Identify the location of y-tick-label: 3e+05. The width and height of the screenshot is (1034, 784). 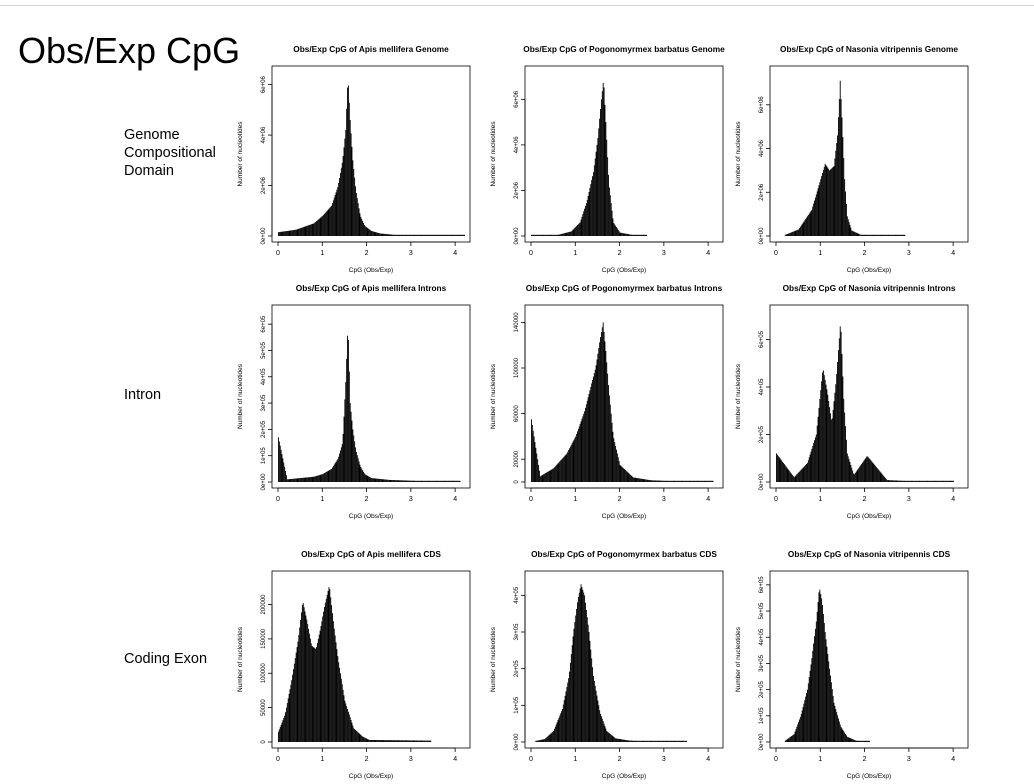
(264, 403).